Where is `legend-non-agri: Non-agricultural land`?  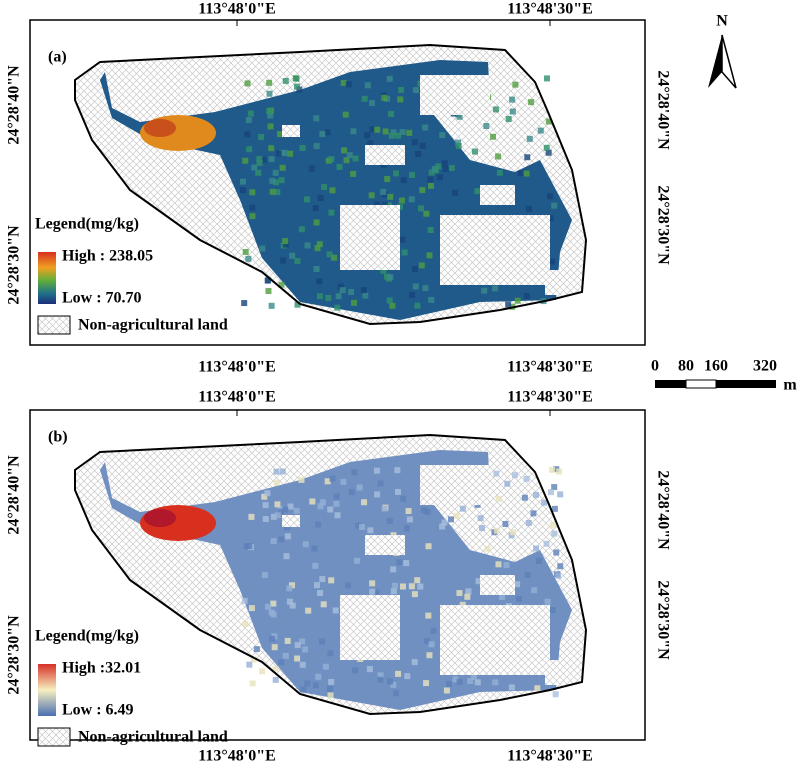
legend-non-agri: Non-agricultural land is located at coordinates (153, 325).